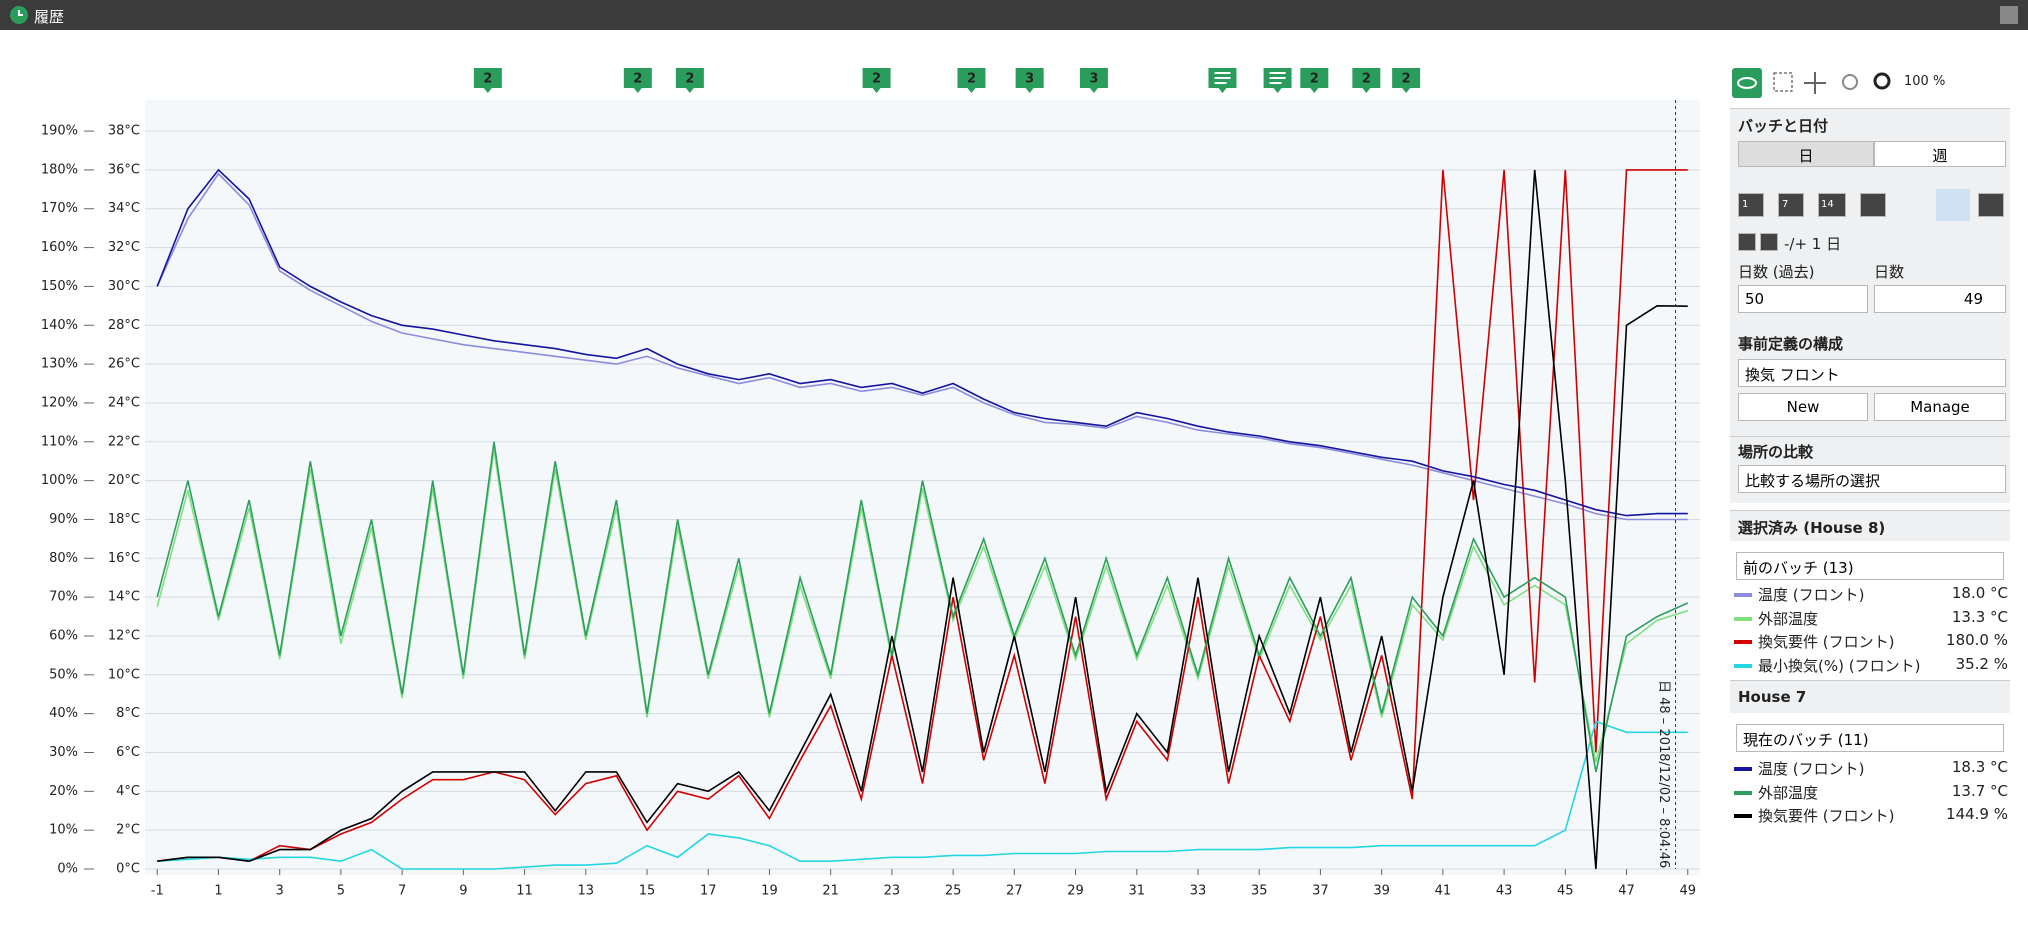 Image resolution: width=2028 pixels, height=929 pixels. What do you see at coordinates (1791, 205) in the screenshot?
I see `nav-back-7: 7` at bounding box center [1791, 205].